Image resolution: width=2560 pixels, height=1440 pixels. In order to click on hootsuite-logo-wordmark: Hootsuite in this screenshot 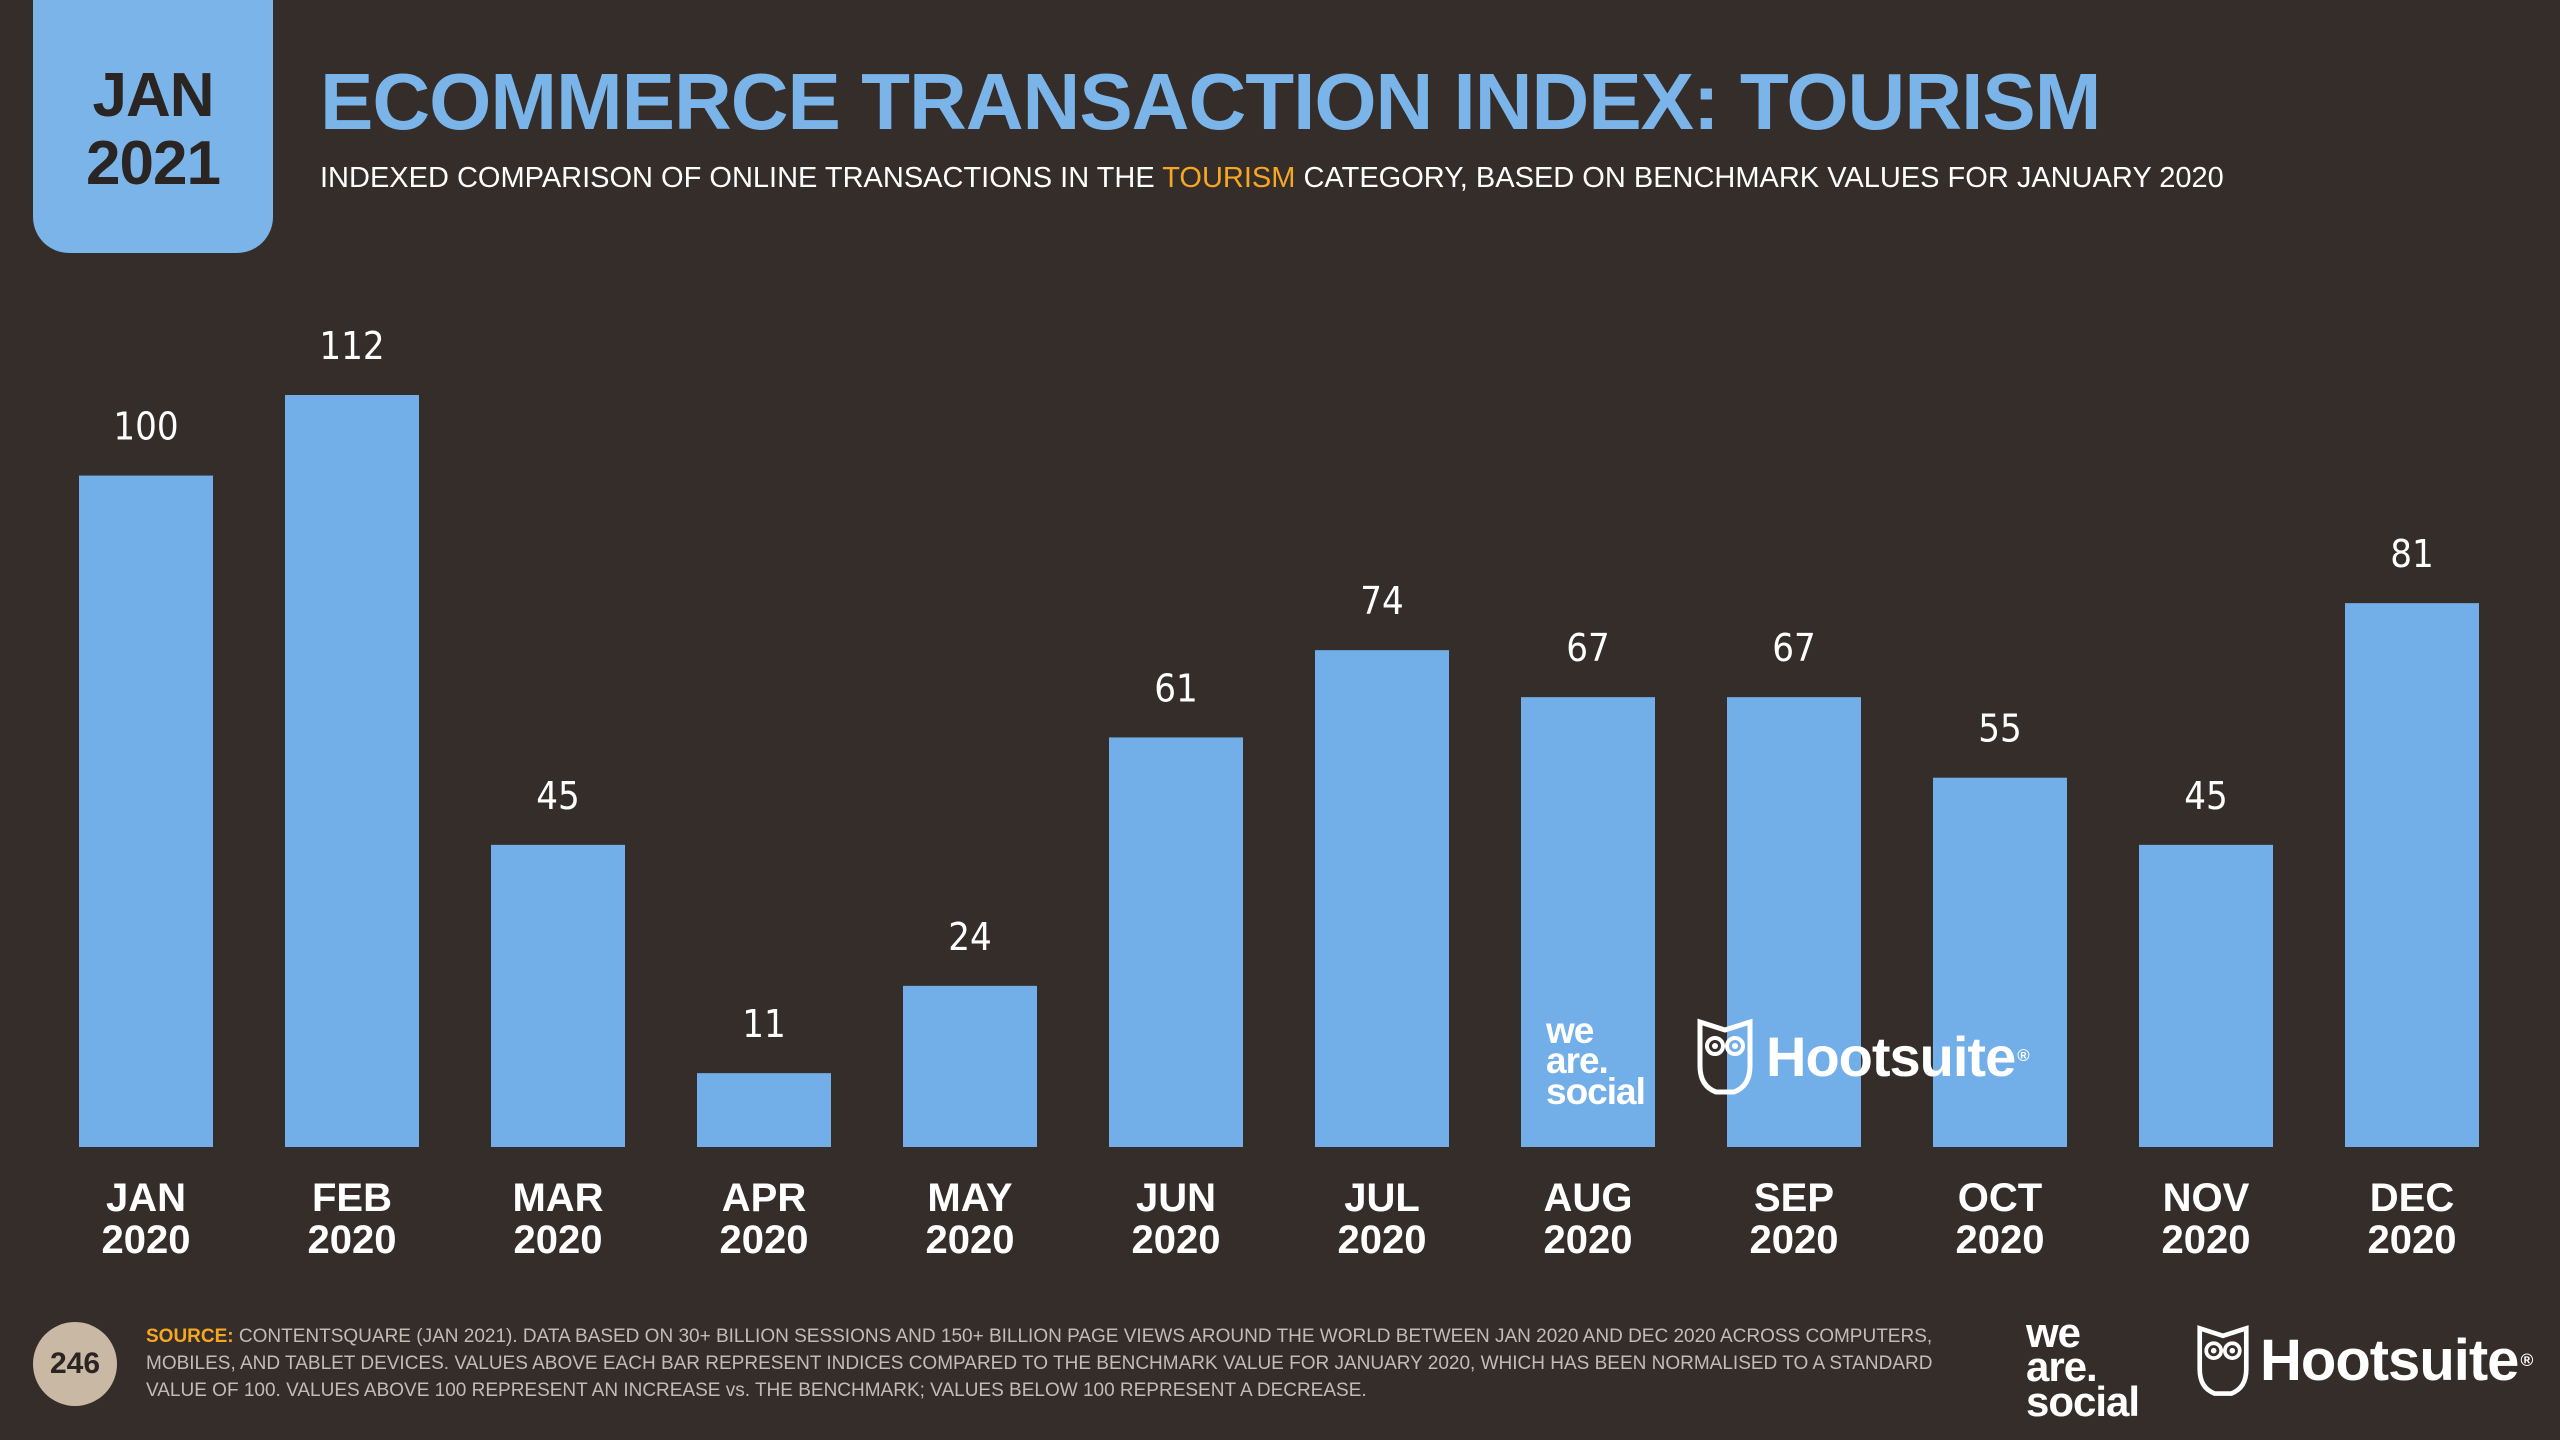, I will do `click(2389, 1360)`.